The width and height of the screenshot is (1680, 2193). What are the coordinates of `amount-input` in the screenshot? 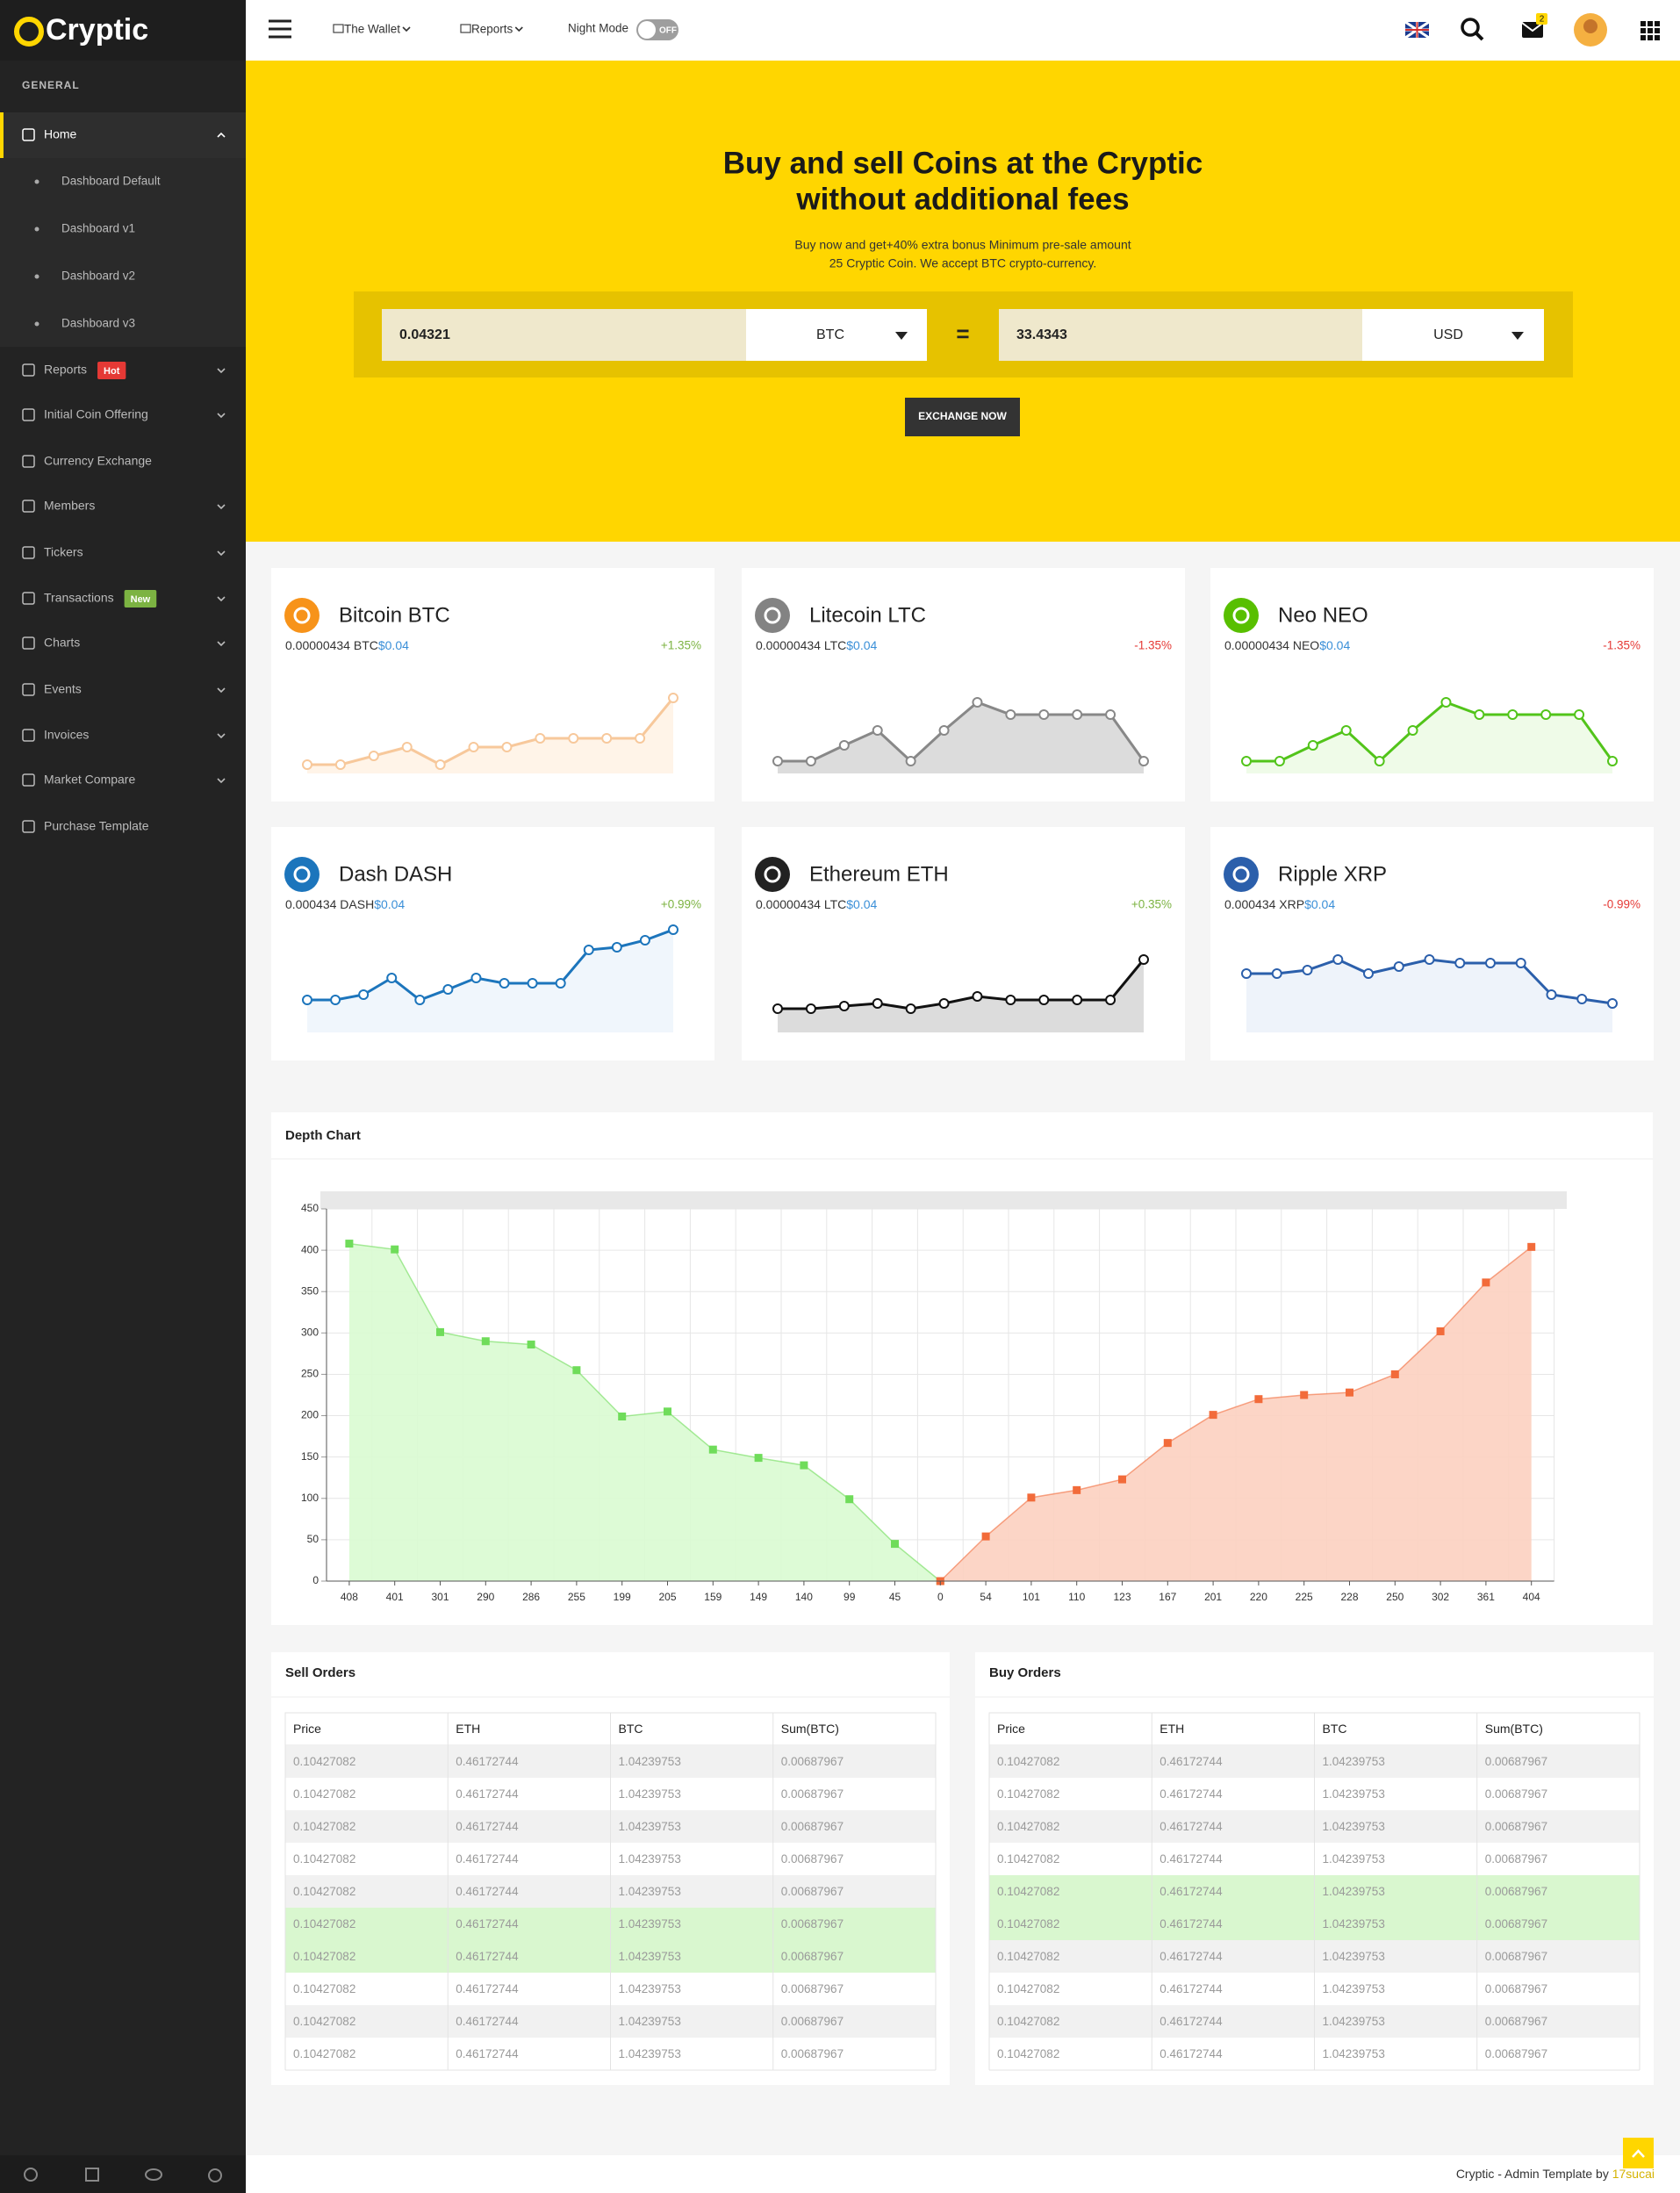 It's located at (564, 335).